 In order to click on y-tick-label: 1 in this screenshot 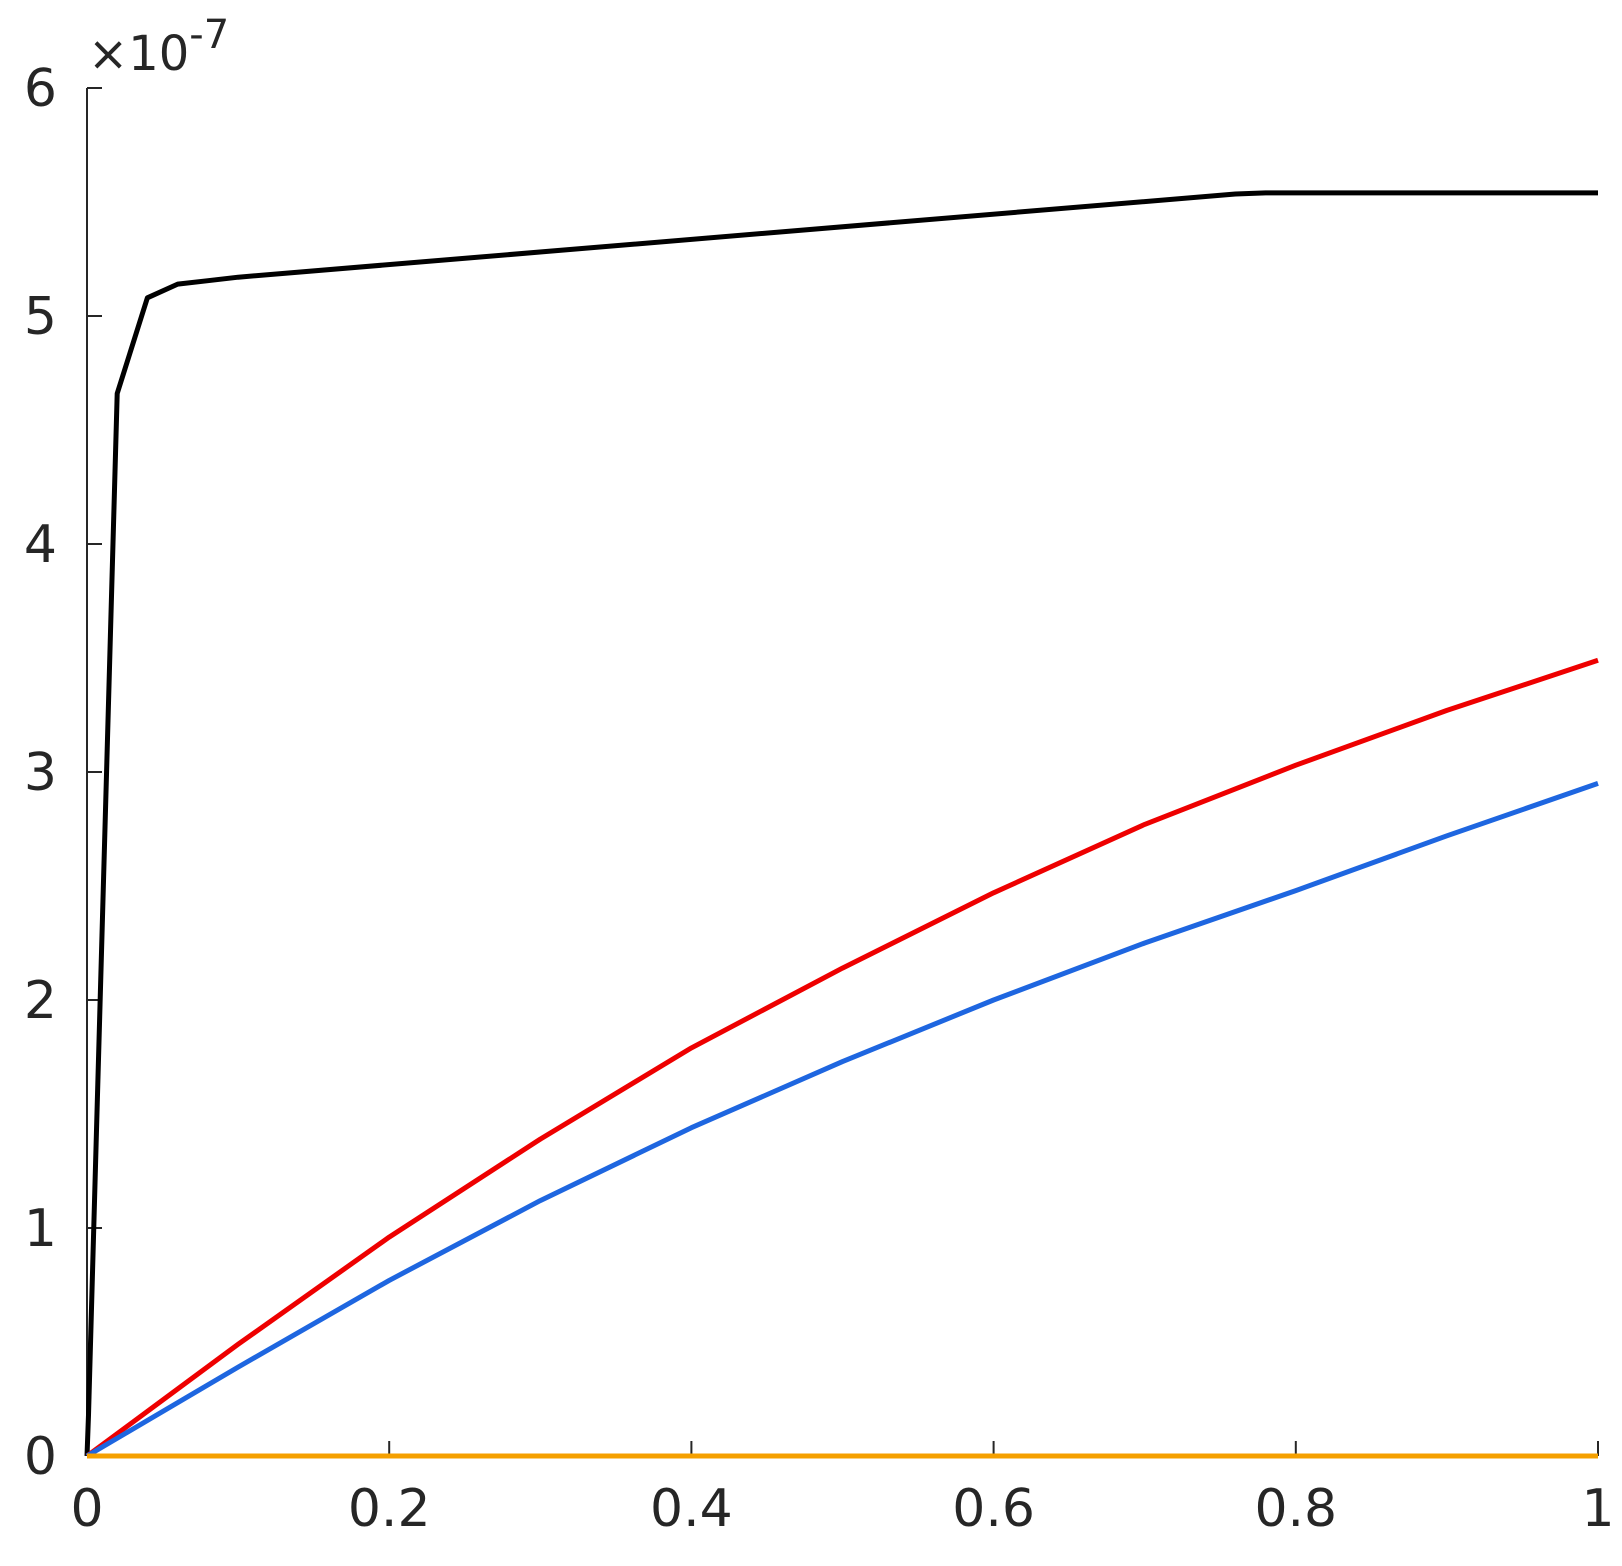, I will do `click(40, 1229)`.